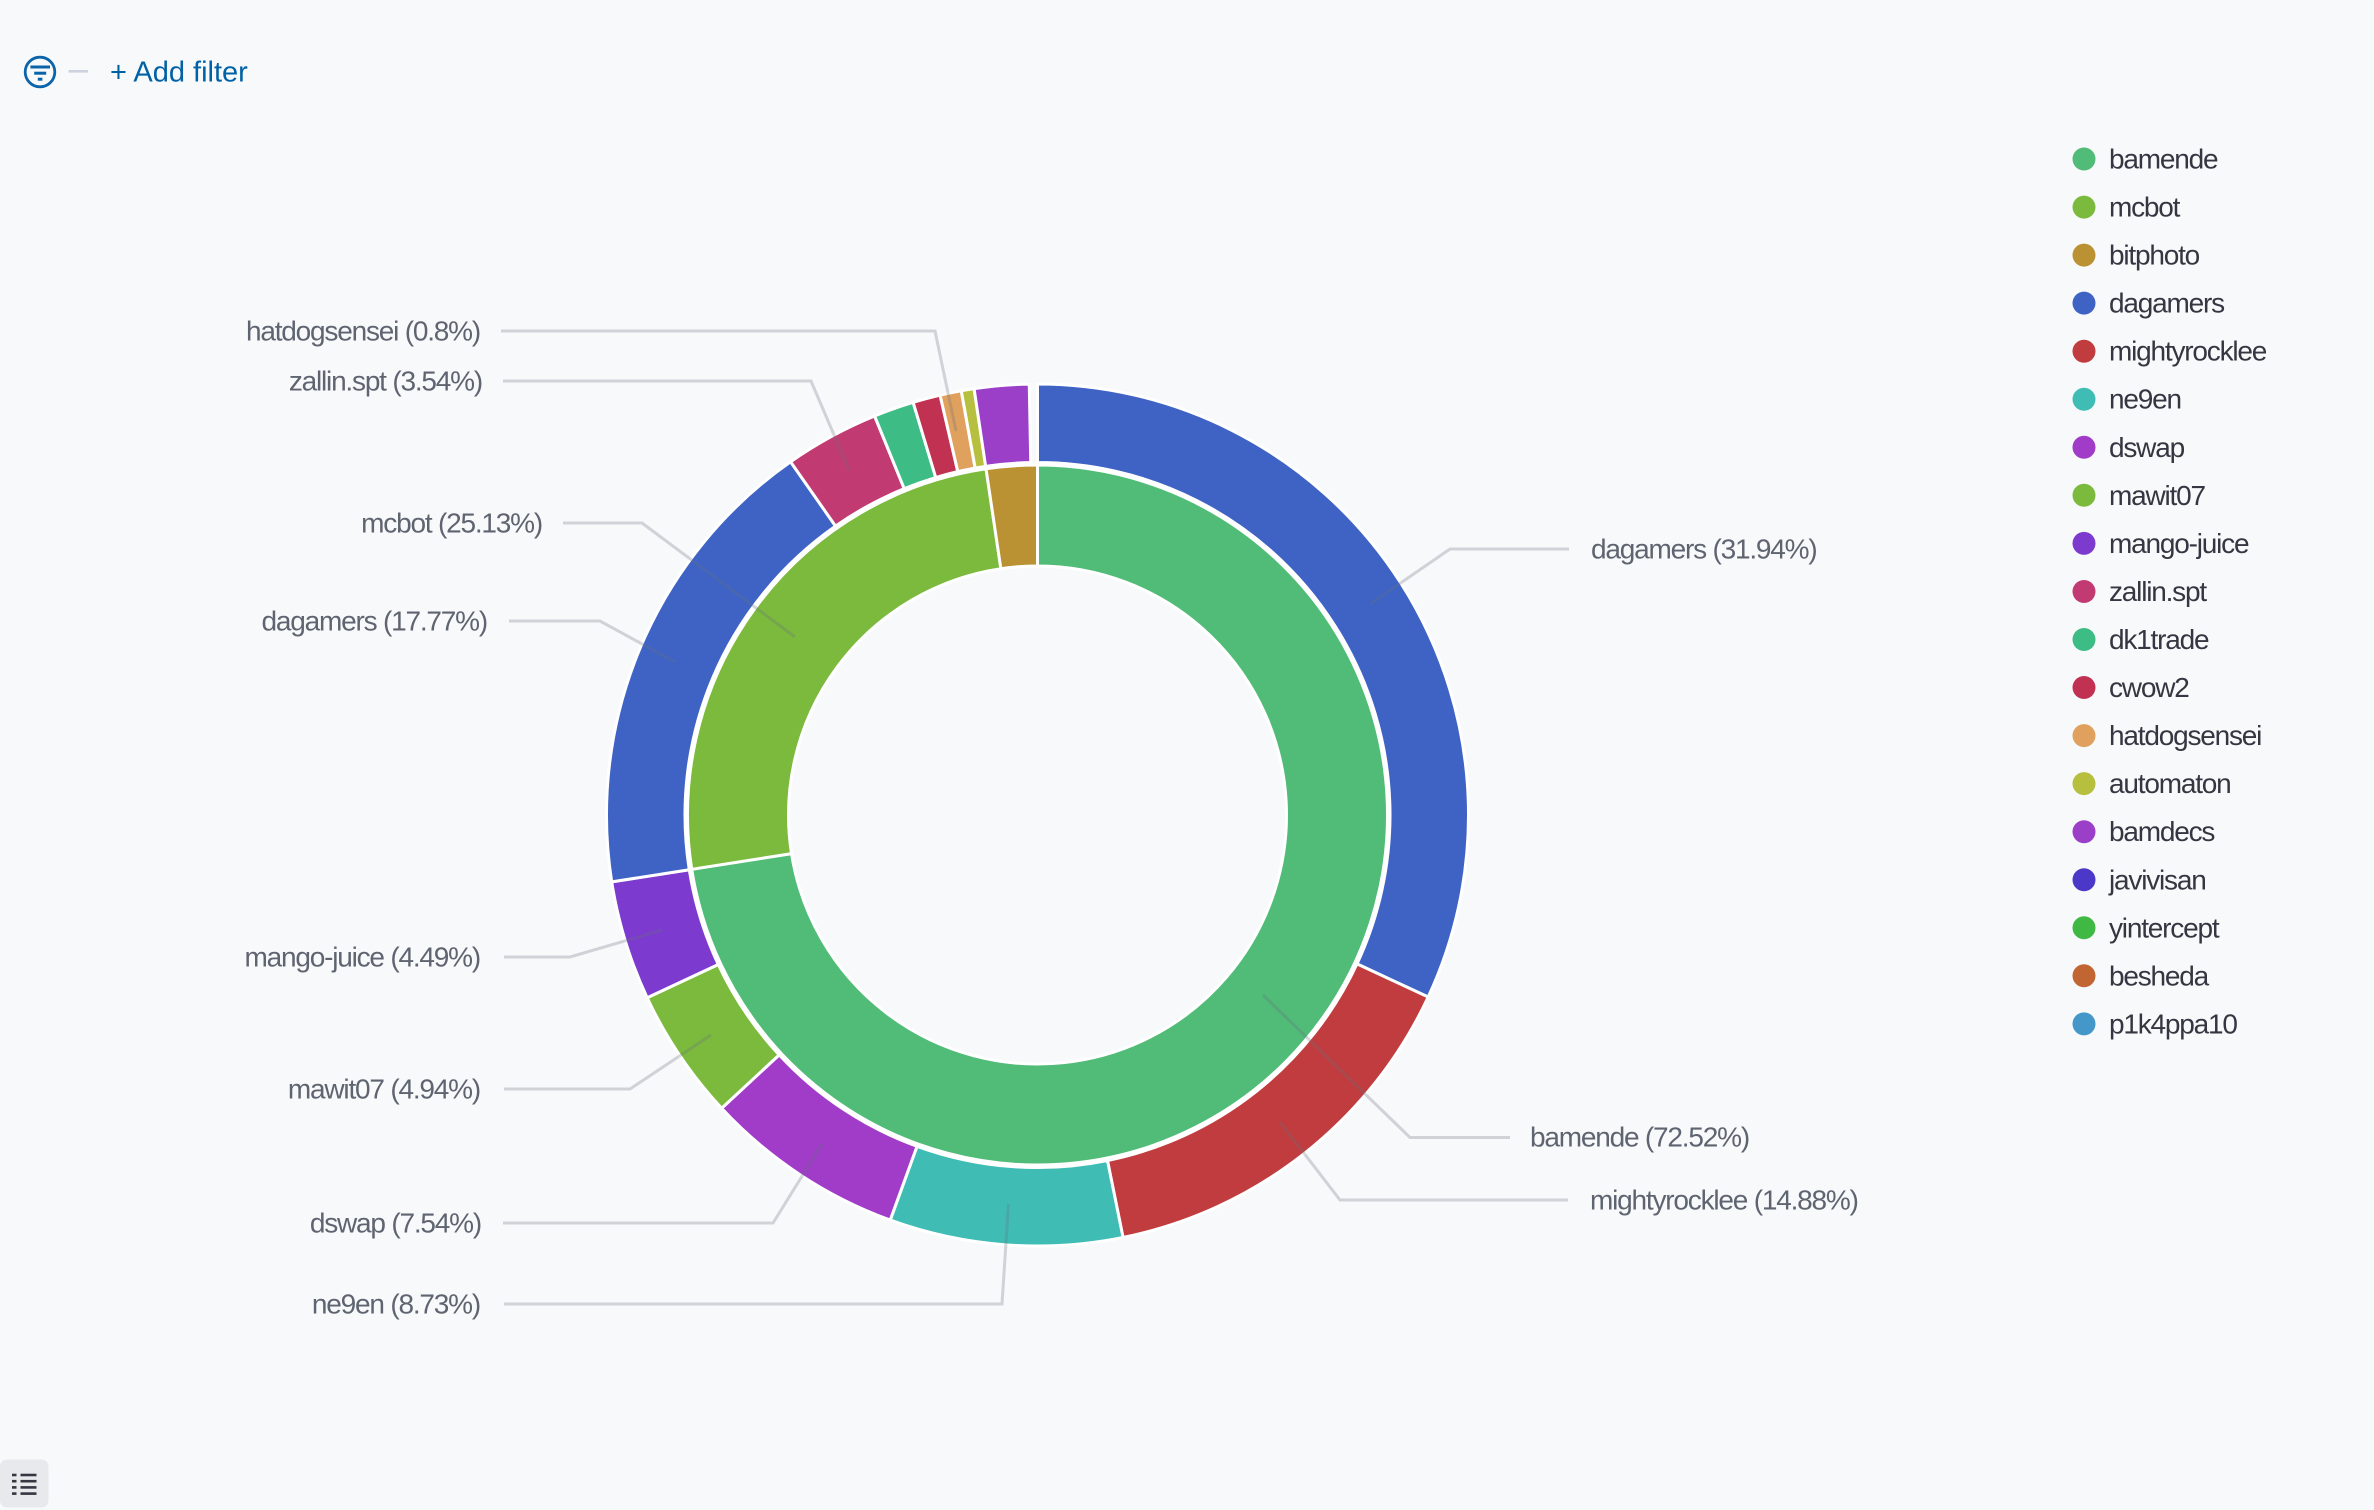  I want to click on svg-text: bamende (72.52%), so click(1639, 1137).